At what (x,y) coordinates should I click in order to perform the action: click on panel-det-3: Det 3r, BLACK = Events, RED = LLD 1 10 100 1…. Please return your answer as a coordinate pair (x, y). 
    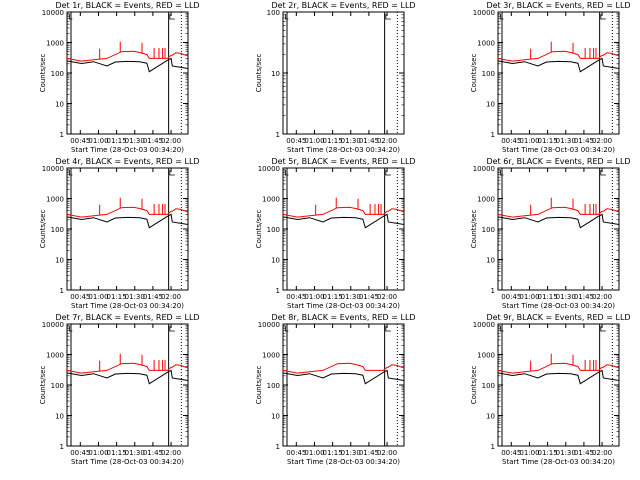
    Looking at the image, I should click on (550, 77).